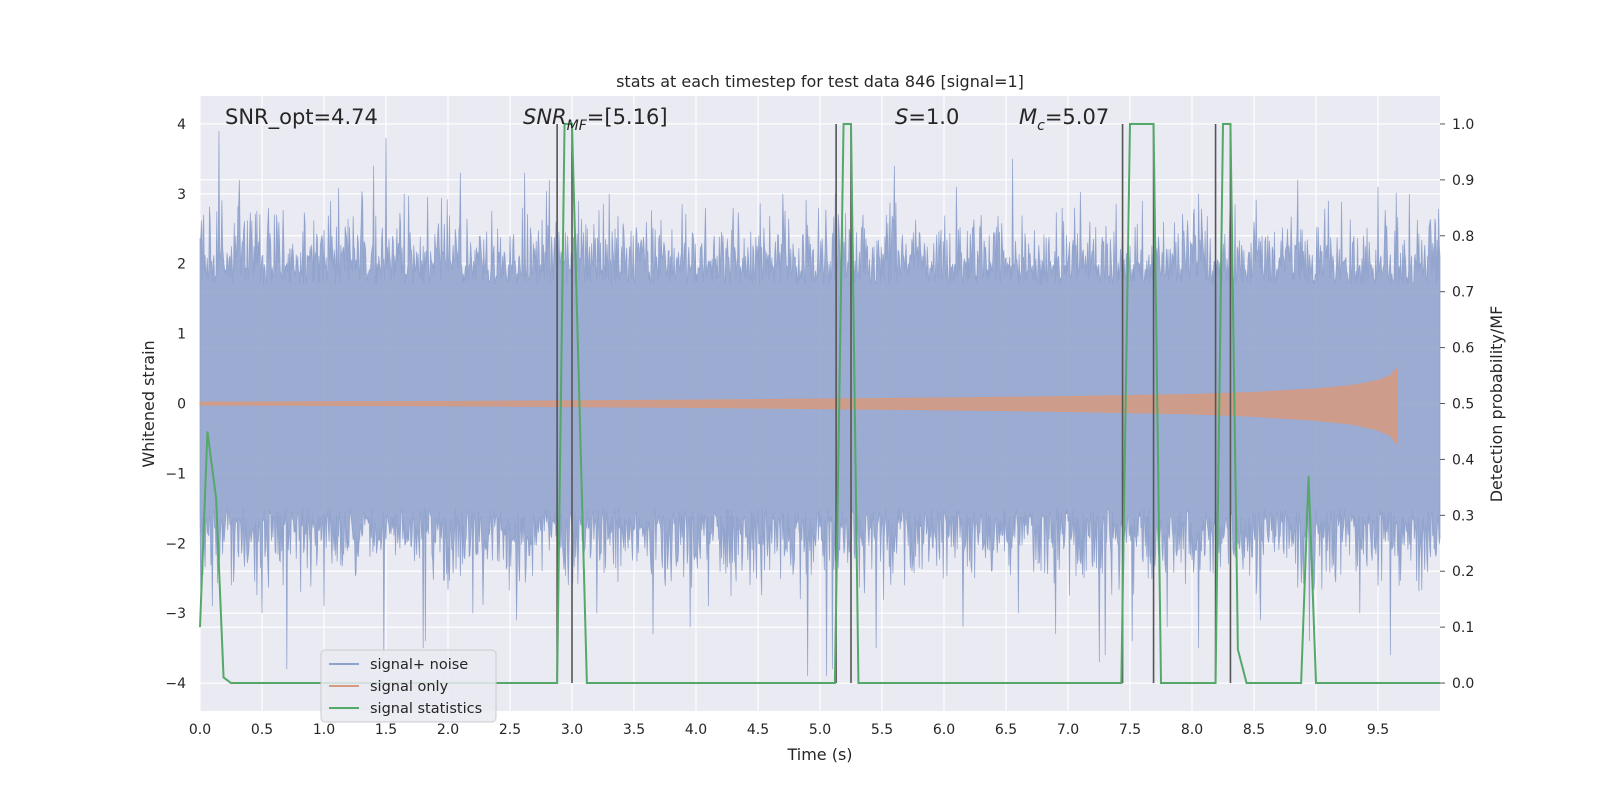  What do you see at coordinates (1463, 405) in the screenshot?
I see `y-right-tick-label: 0.5` at bounding box center [1463, 405].